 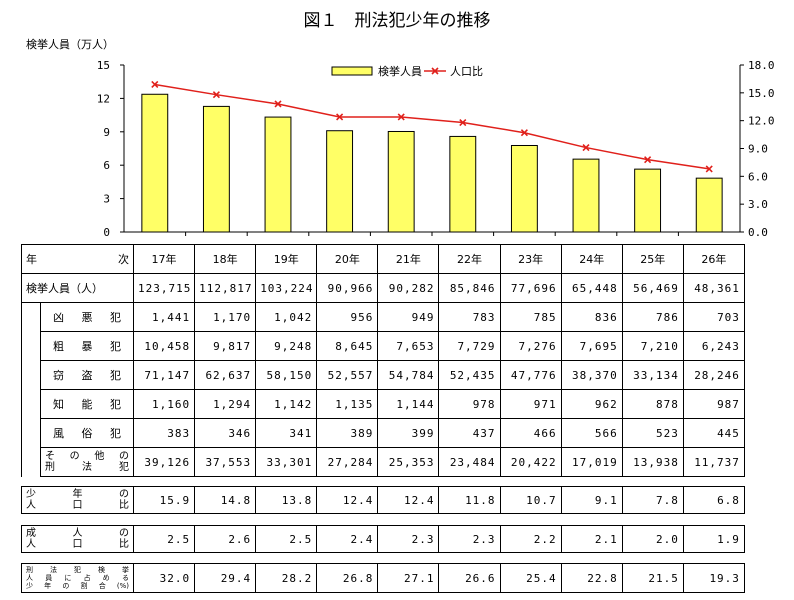 I want to click on cell-value: 58,150, so click(x=286, y=375).